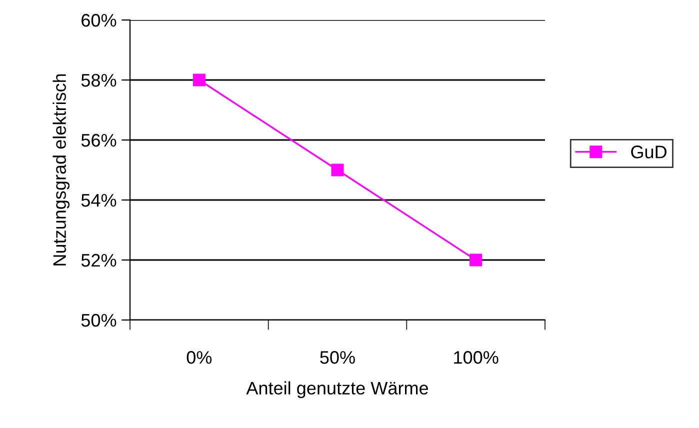 The image size is (699, 428). I want to click on x-tick-label: 0%, so click(199, 357).